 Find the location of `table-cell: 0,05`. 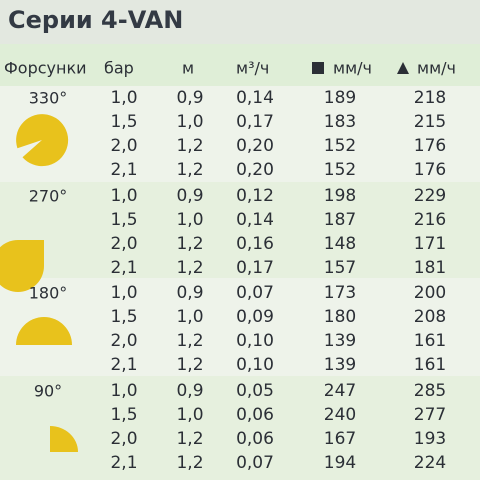

table-cell: 0,05 is located at coordinates (255, 390).